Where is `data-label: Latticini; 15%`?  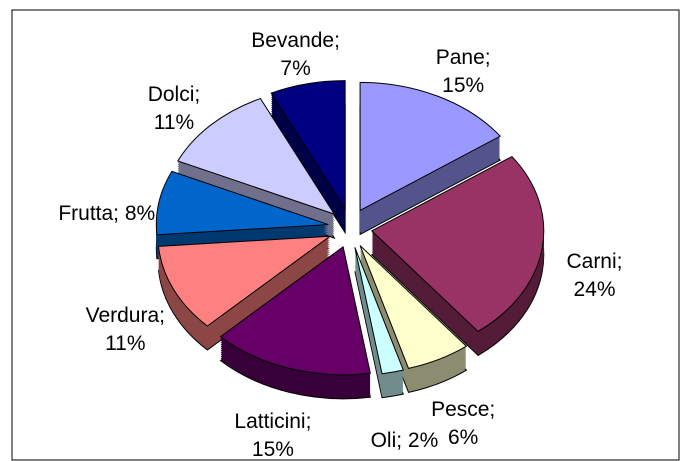 data-label: Latticini; 15% is located at coordinates (273, 435).